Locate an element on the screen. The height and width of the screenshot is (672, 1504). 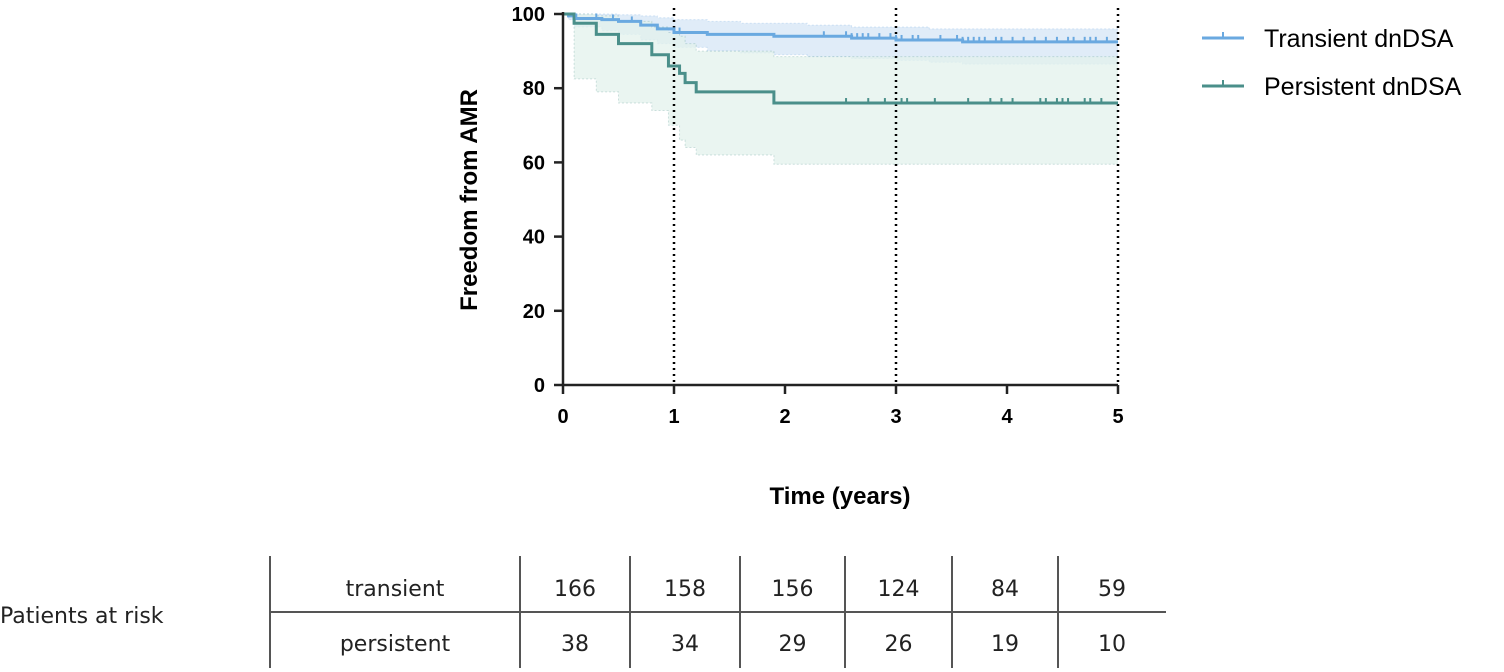
y-tick-label: 20 is located at coordinates (534, 312).